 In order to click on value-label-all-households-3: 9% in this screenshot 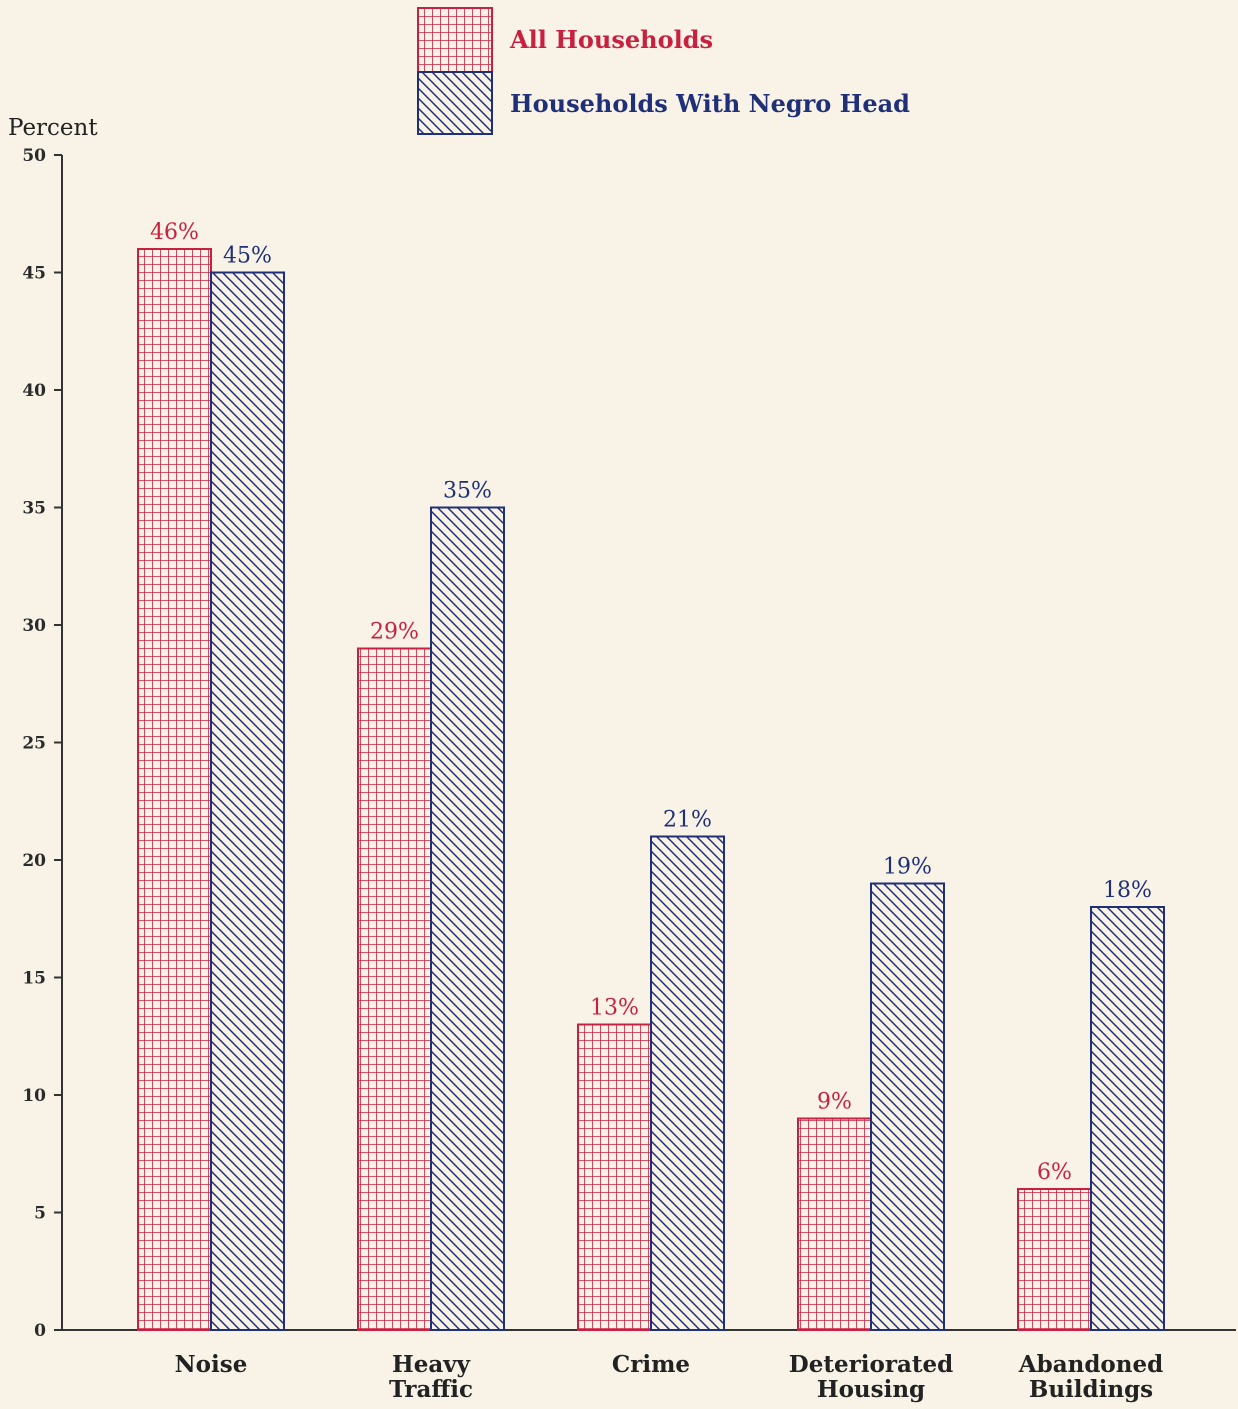, I will do `click(834, 1102)`.